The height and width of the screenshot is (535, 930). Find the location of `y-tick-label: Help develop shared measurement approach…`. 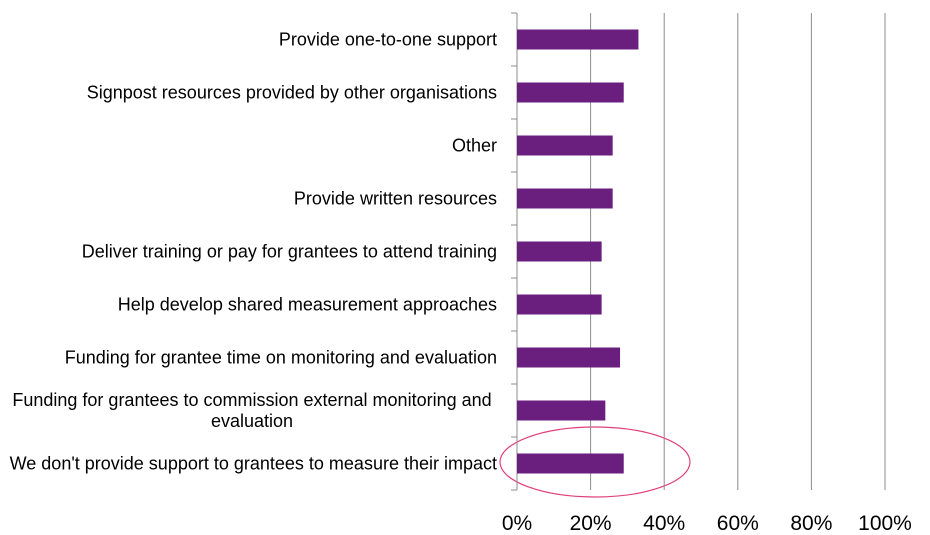

y-tick-label: Help develop shared measurement approach… is located at coordinates (307, 304).